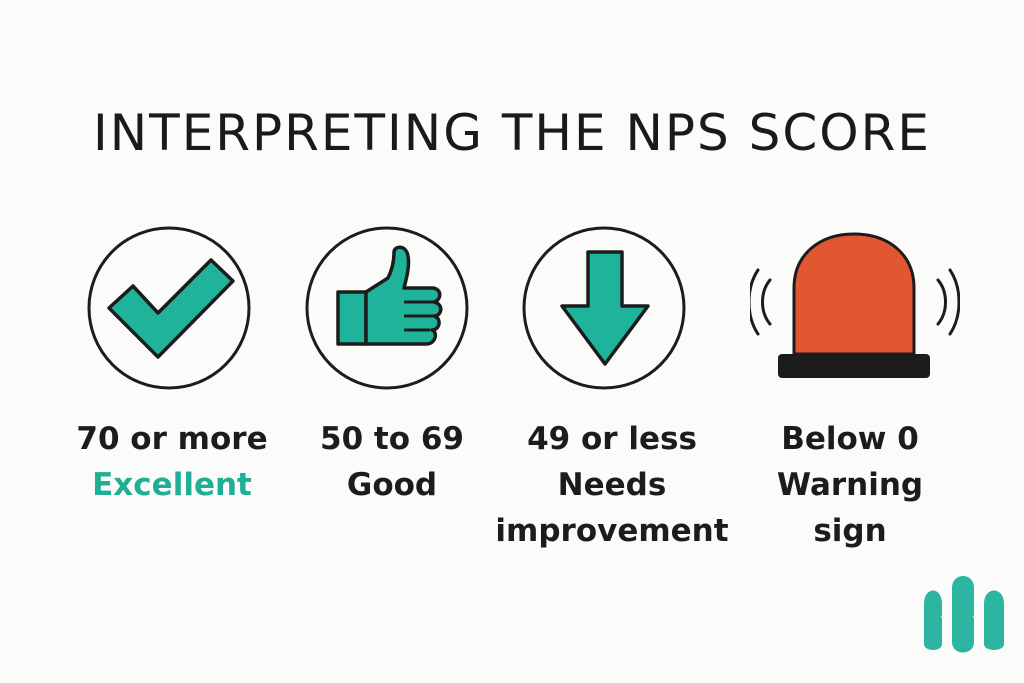  What do you see at coordinates (387, 308) in the screenshot?
I see `thumbs-up-icon` at bounding box center [387, 308].